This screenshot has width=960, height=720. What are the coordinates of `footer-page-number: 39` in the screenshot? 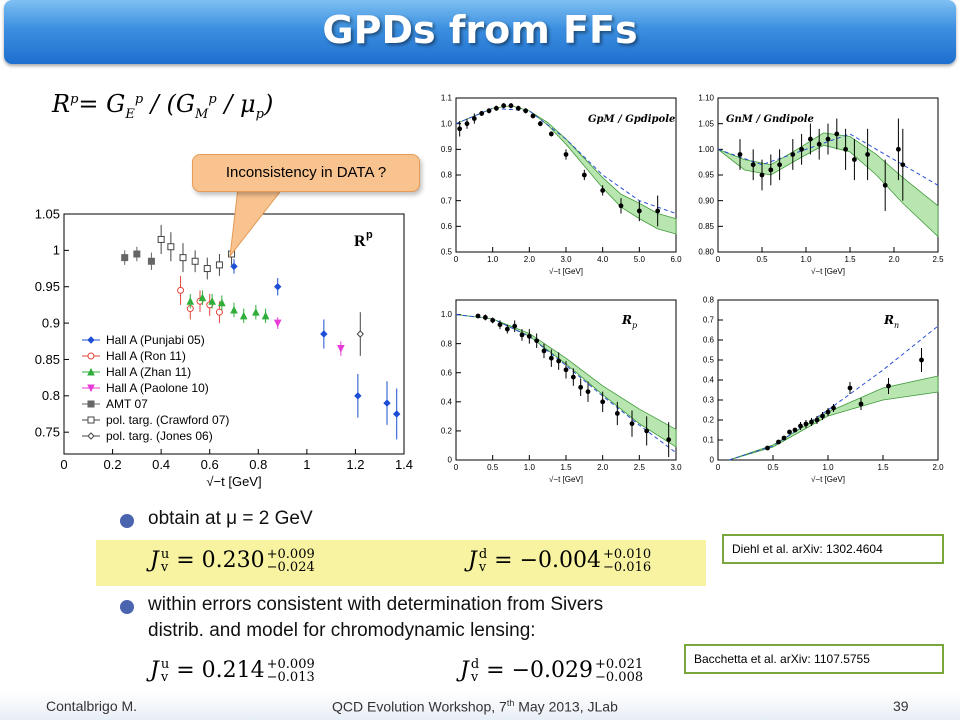 It's located at (901, 706).